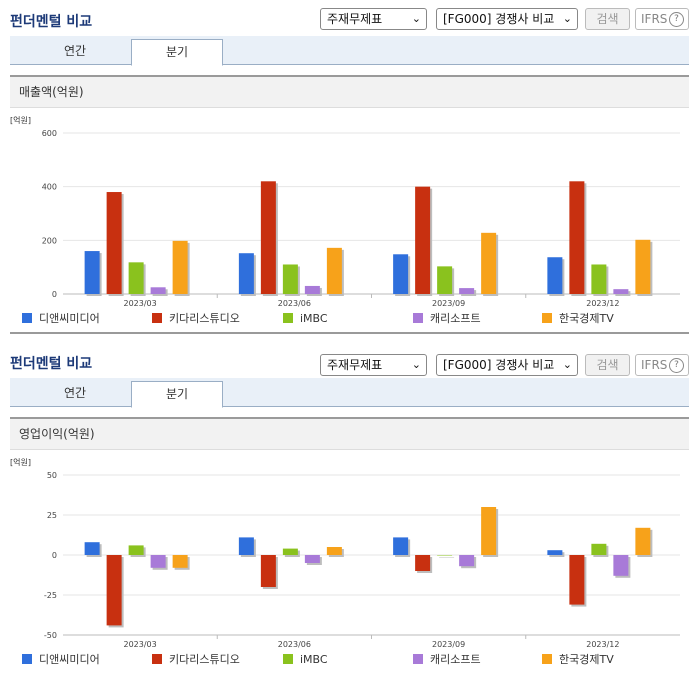 The width and height of the screenshot is (696, 684). I want to click on chart-title: 영업이익(억원), so click(349, 434).